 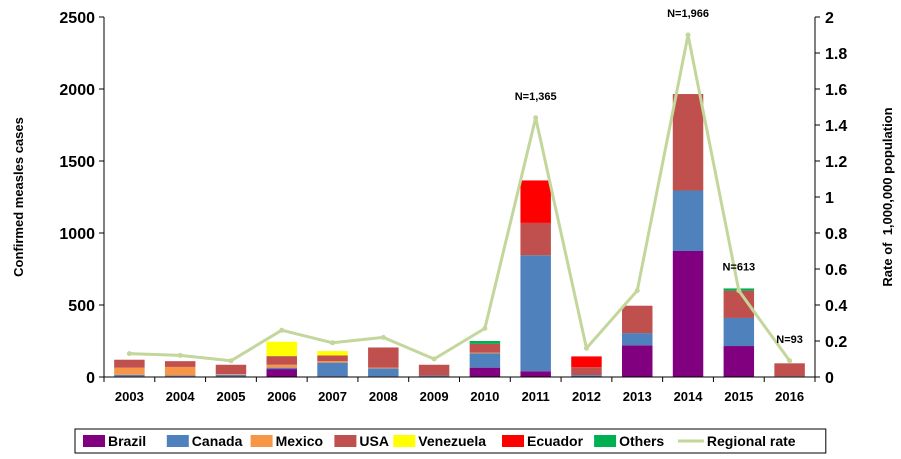 What do you see at coordinates (485, 348) in the screenshot?
I see `bar-usa-2010` at bounding box center [485, 348].